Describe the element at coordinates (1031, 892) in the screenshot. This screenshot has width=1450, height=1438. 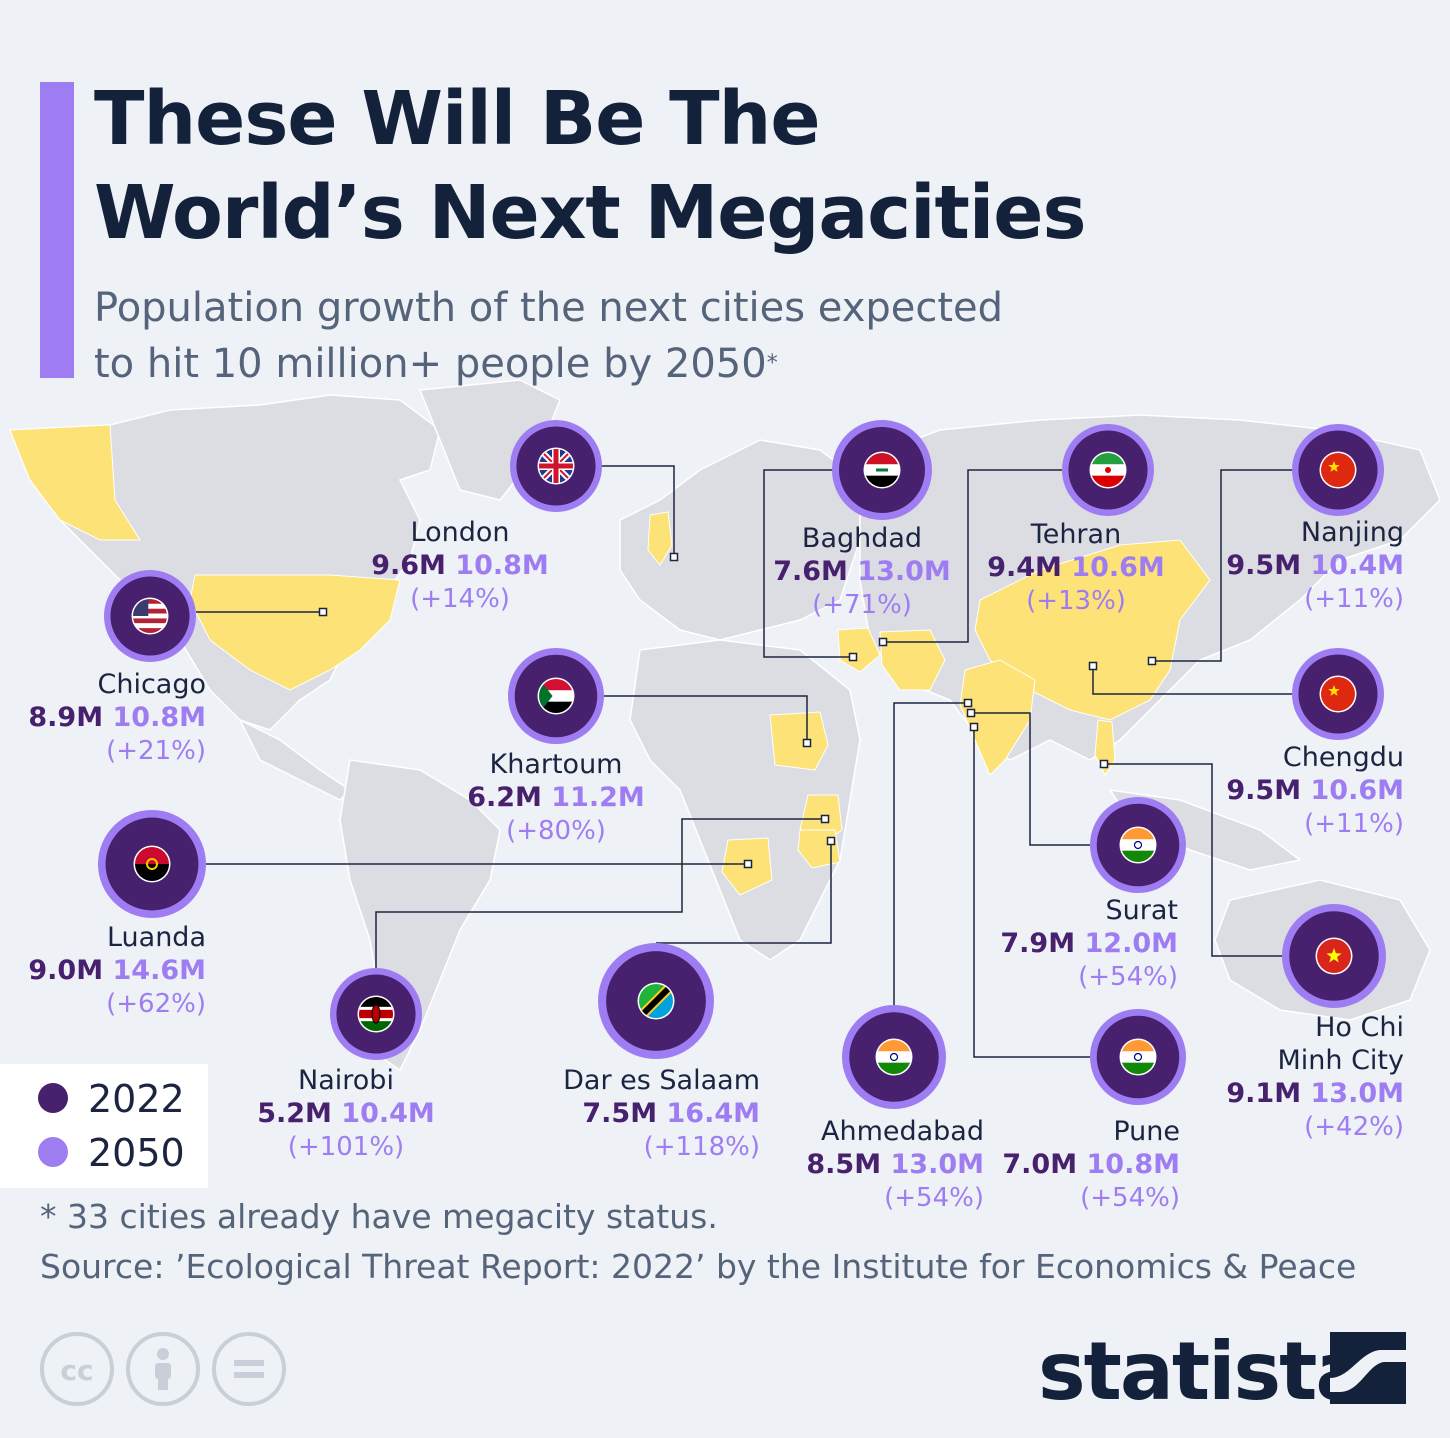
I see `connector-pune` at that location.